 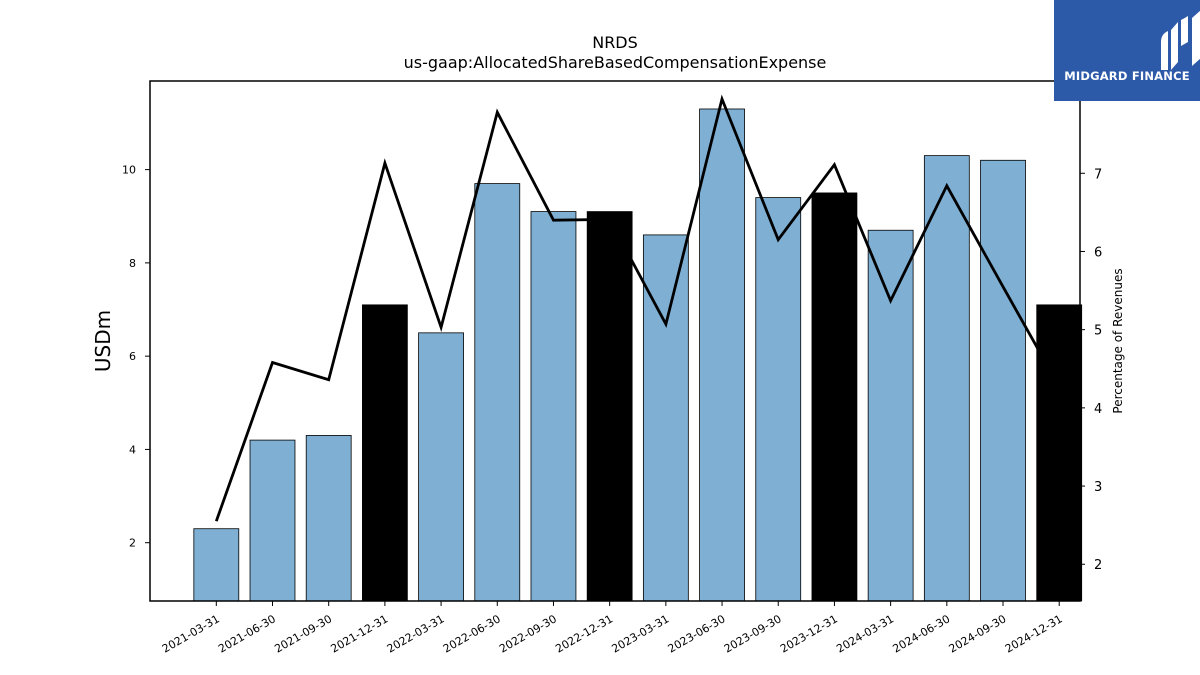 What do you see at coordinates (1098, 174) in the screenshot?
I see `y2-tick-label: 7` at bounding box center [1098, 174].